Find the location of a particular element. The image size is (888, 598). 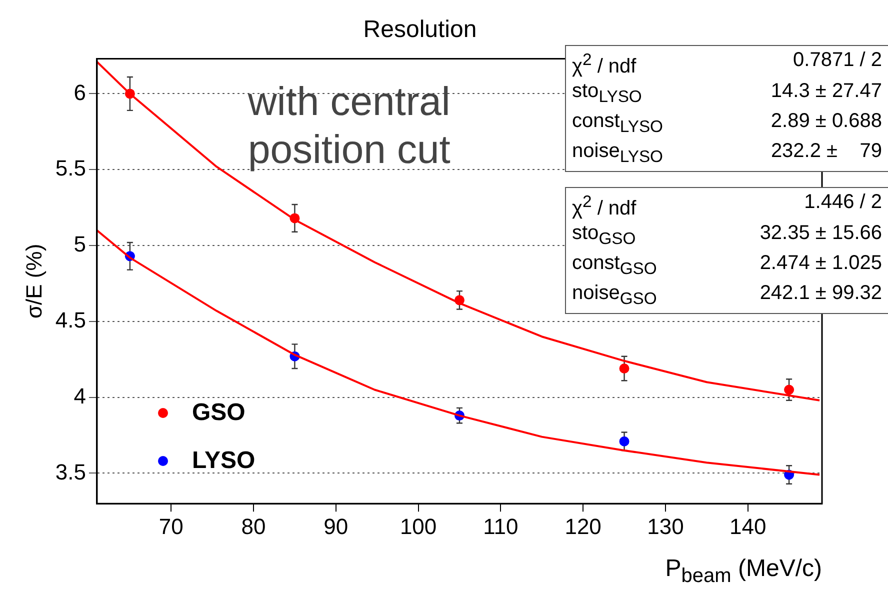

annotation: 14.3 ± 27.47 is located at coordinates (826, 91).